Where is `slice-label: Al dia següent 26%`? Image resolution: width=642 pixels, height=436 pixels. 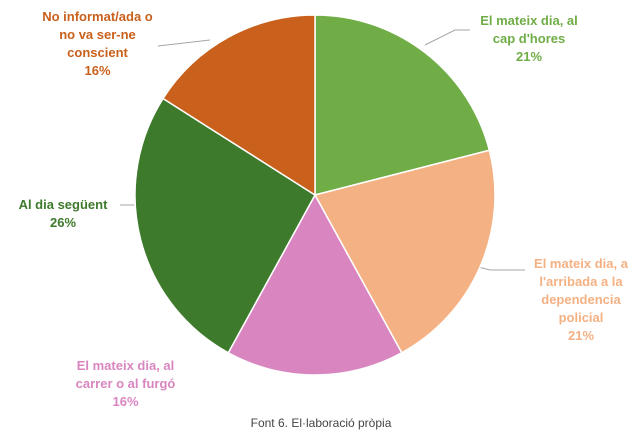 slice-label: Al dia següent 26% is located at coordinates (63, 214).